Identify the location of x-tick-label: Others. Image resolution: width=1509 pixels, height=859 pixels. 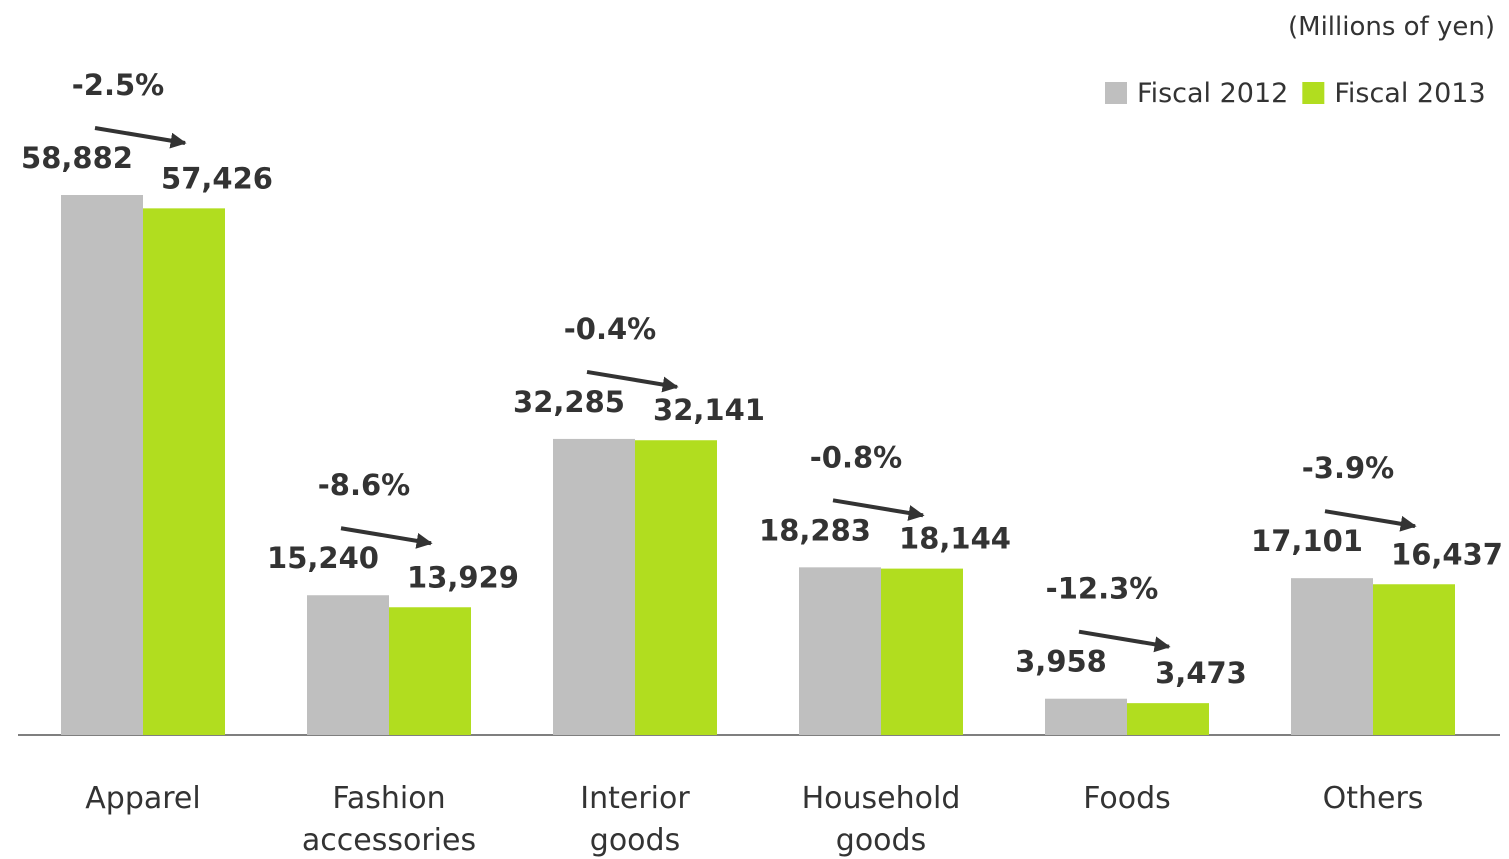
(1373, 798).